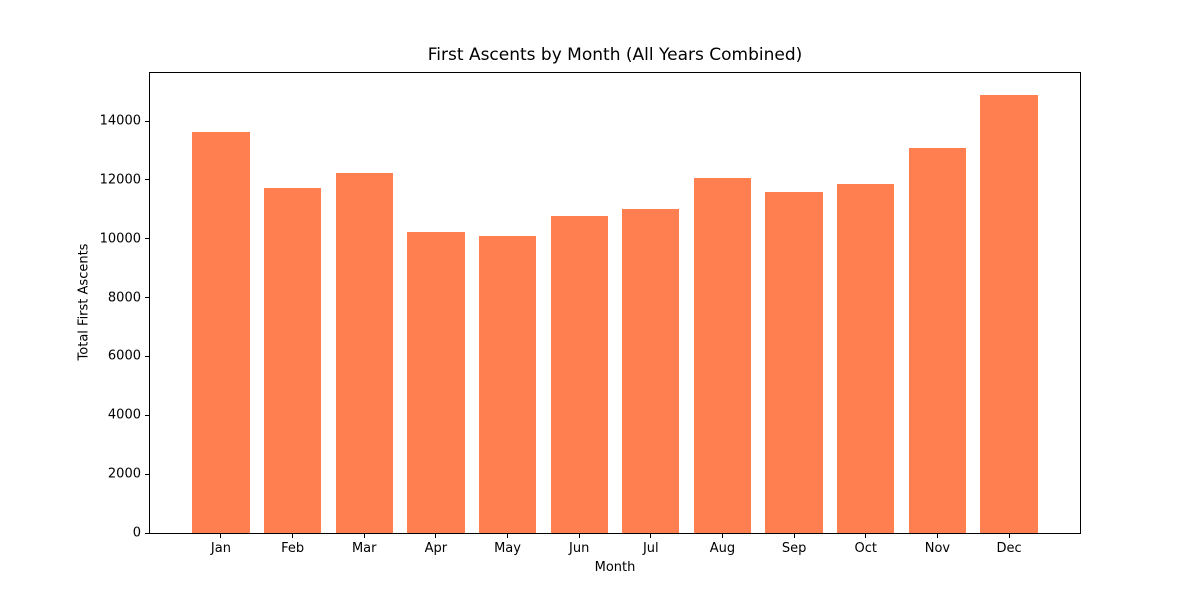 The height and width of the screenshot is (600, 1200). Describe the element at coordinates (866, 548) in the screenshot. I see `x-tick-label: Oct` at that location.